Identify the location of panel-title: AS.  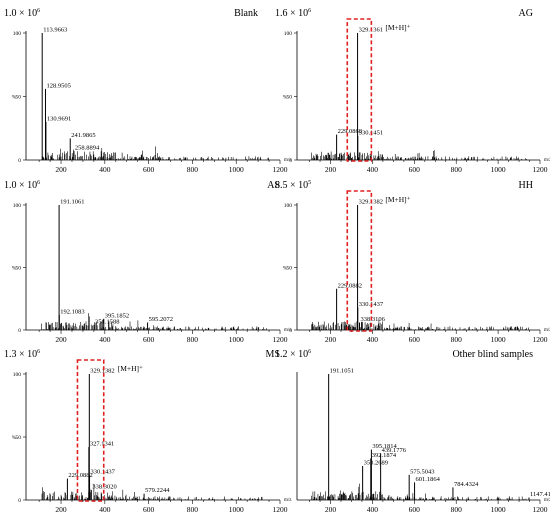
(273, 185).